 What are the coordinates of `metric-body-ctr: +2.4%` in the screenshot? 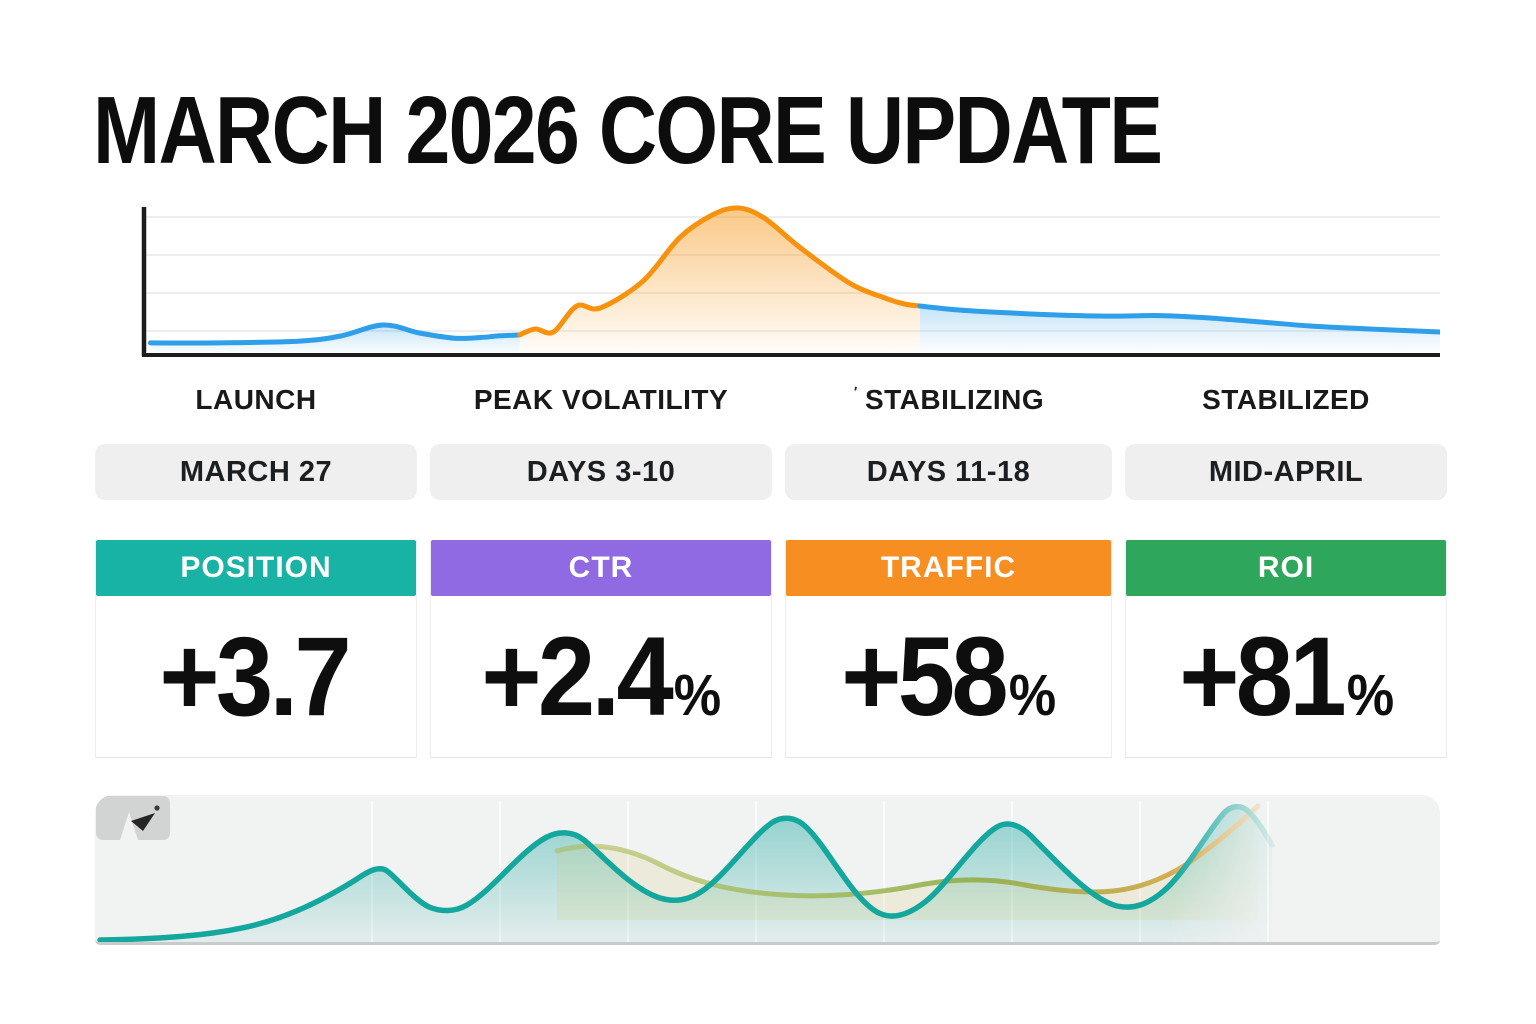 It's located at (601, 676).